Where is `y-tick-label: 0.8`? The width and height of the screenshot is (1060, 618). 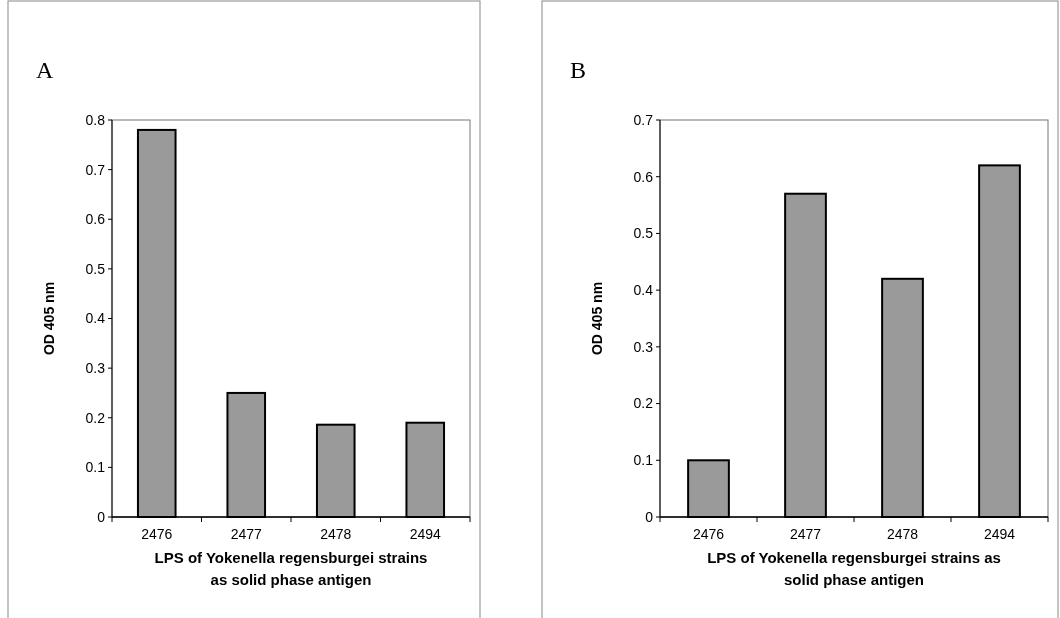 y-tick-label: 0.8 is located at coordinates (95, 119).